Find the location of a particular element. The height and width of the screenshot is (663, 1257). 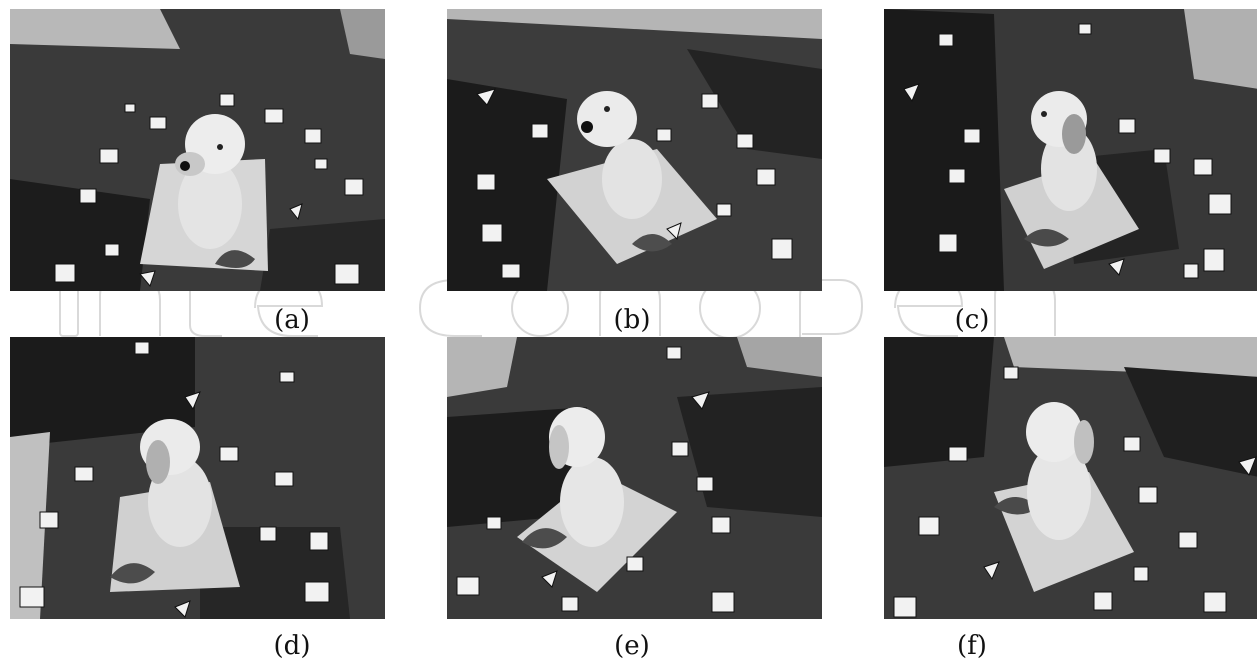

dog-figurine-photo-d is located at coordinates (197, 478).